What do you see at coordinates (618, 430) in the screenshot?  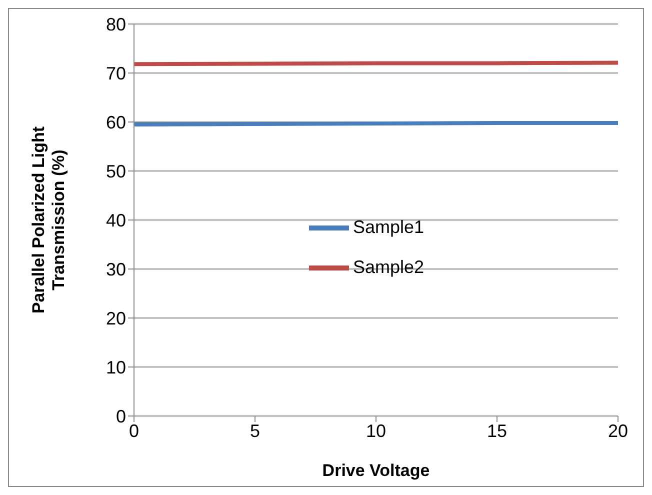 I see `x-tick-label: 20` at bounding box center [618, 430].